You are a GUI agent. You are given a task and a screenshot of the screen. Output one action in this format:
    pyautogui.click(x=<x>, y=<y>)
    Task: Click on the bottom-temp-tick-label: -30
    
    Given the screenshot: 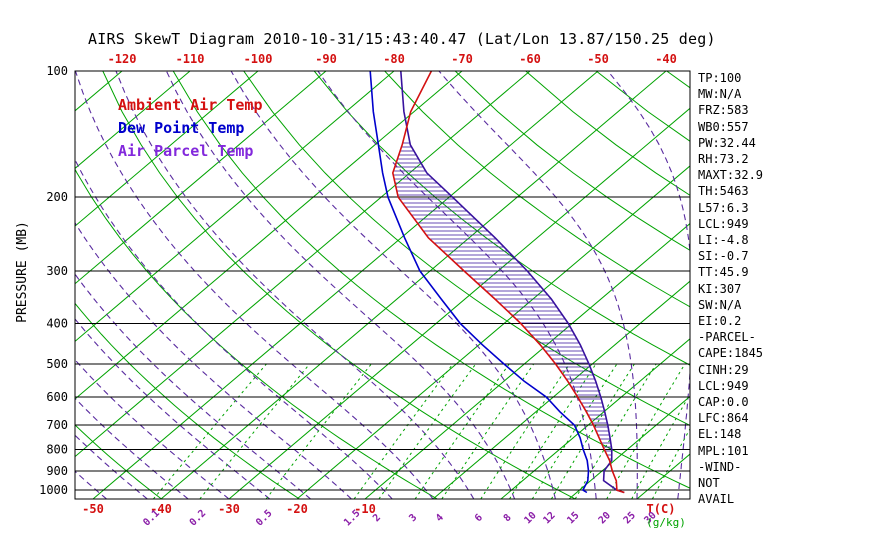 What is the action you would take?
    pyautogui.click(x=229, y=509)
    